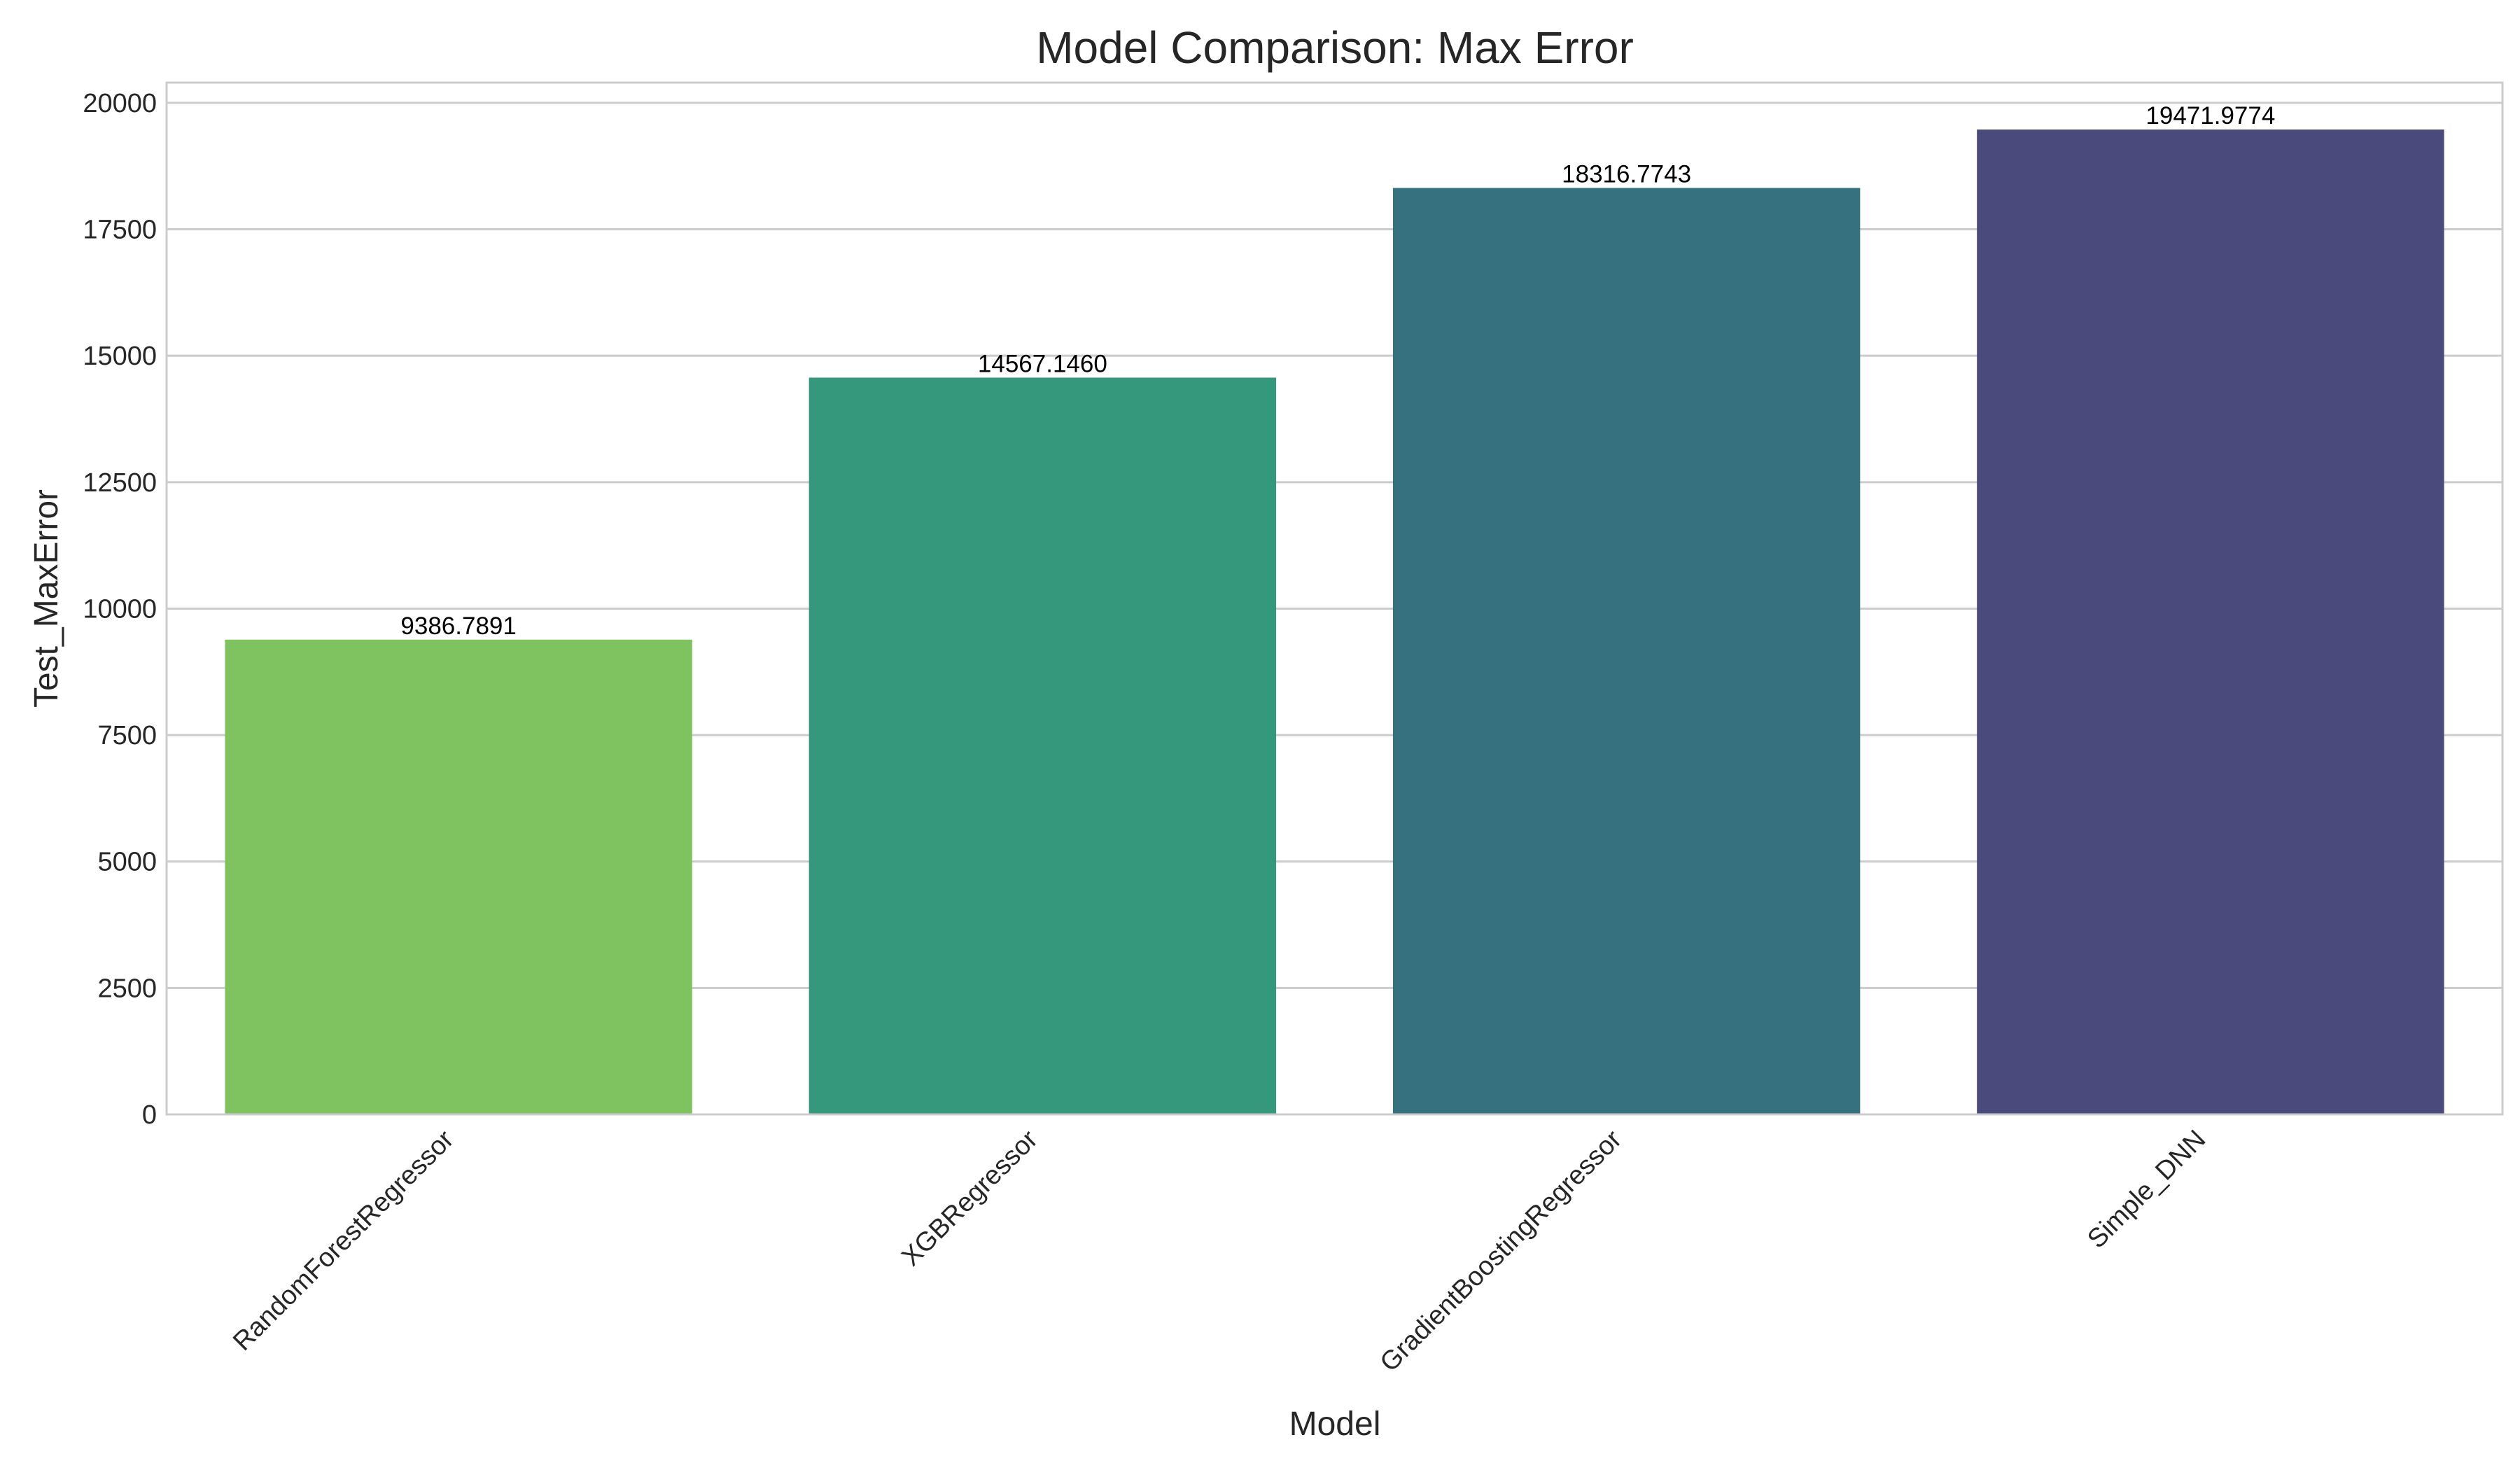 This screenshot has height=1470, width=2520. Describe the element at coordinates (1626, 651) in the screenshot. I see `bar-gradientboostingregressor` at that location.